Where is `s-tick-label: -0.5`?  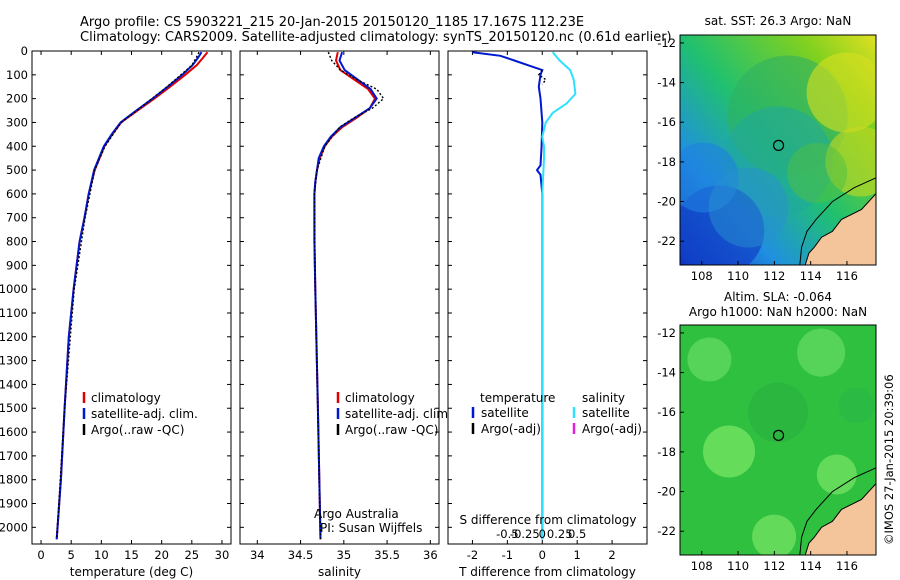 s-tick-label: -0.5 is located at coordinates (507, 534).